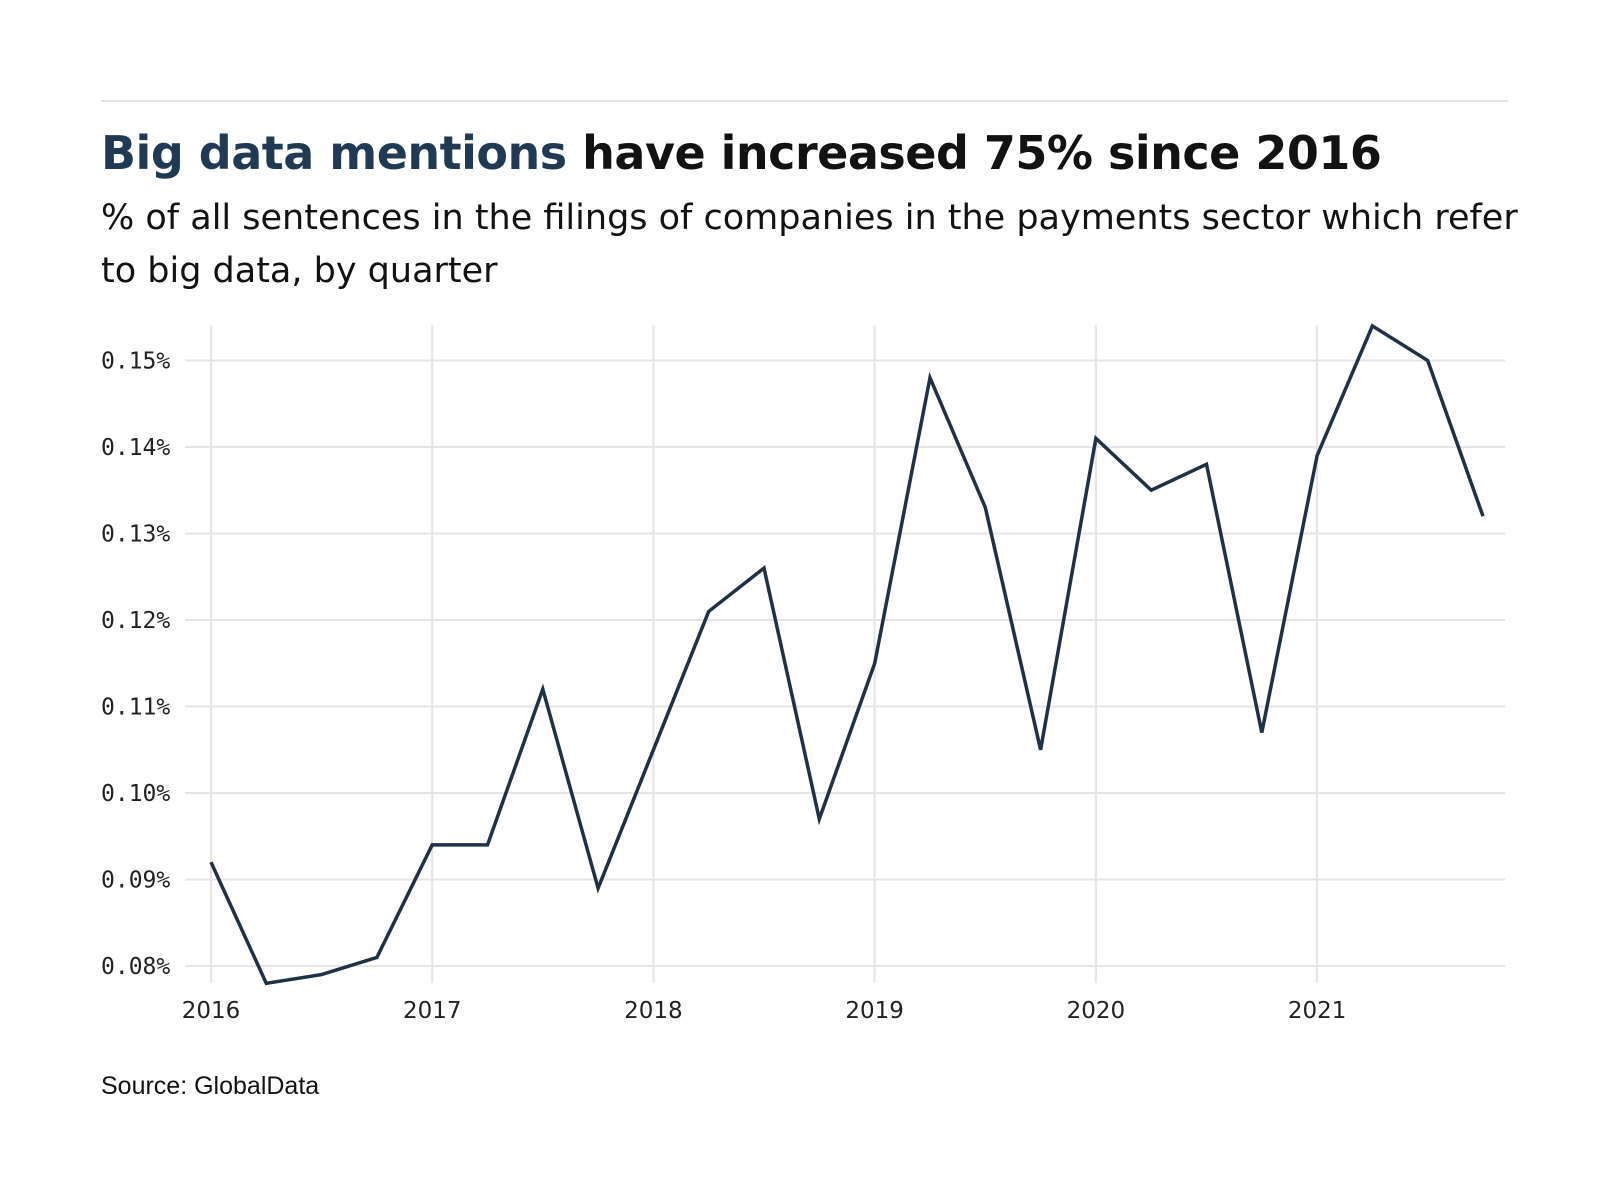  I want to click on x-tick-label: 2016, so click(211, 1011).